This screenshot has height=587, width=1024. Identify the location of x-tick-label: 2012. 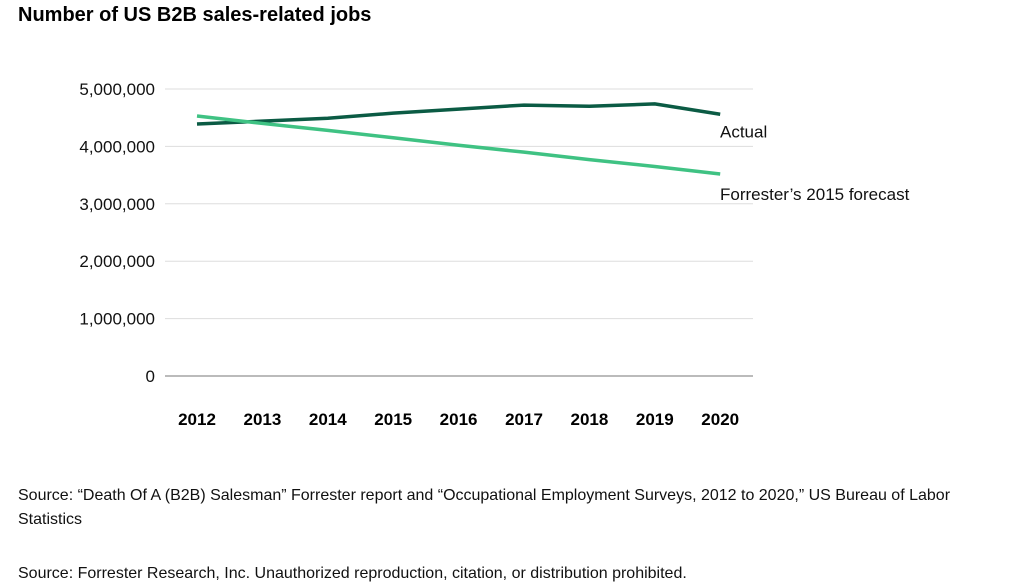
(197, 419).